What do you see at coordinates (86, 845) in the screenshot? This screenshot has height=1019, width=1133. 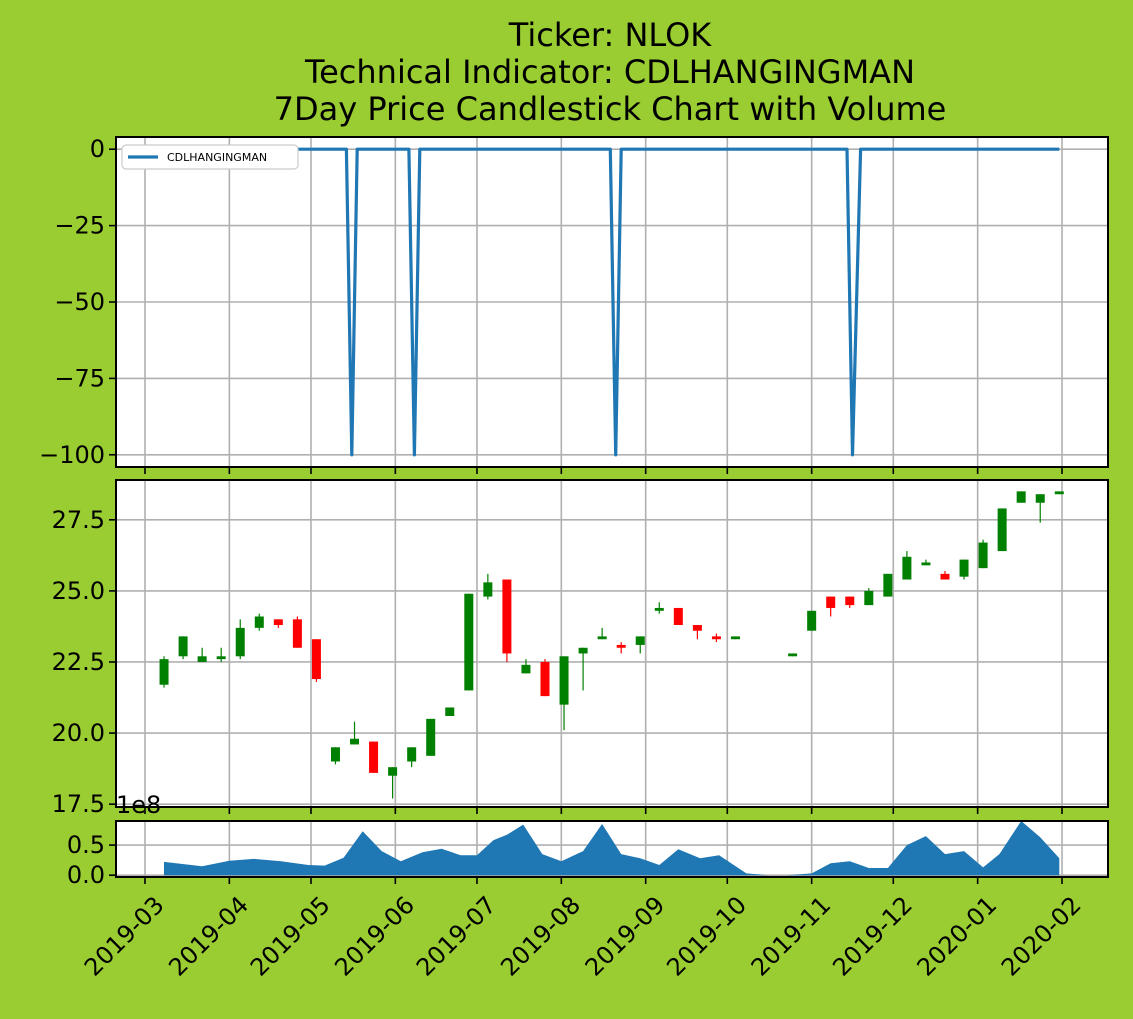 I see `volume-ytick-label: 0.5` at bounding box center [86, 845].